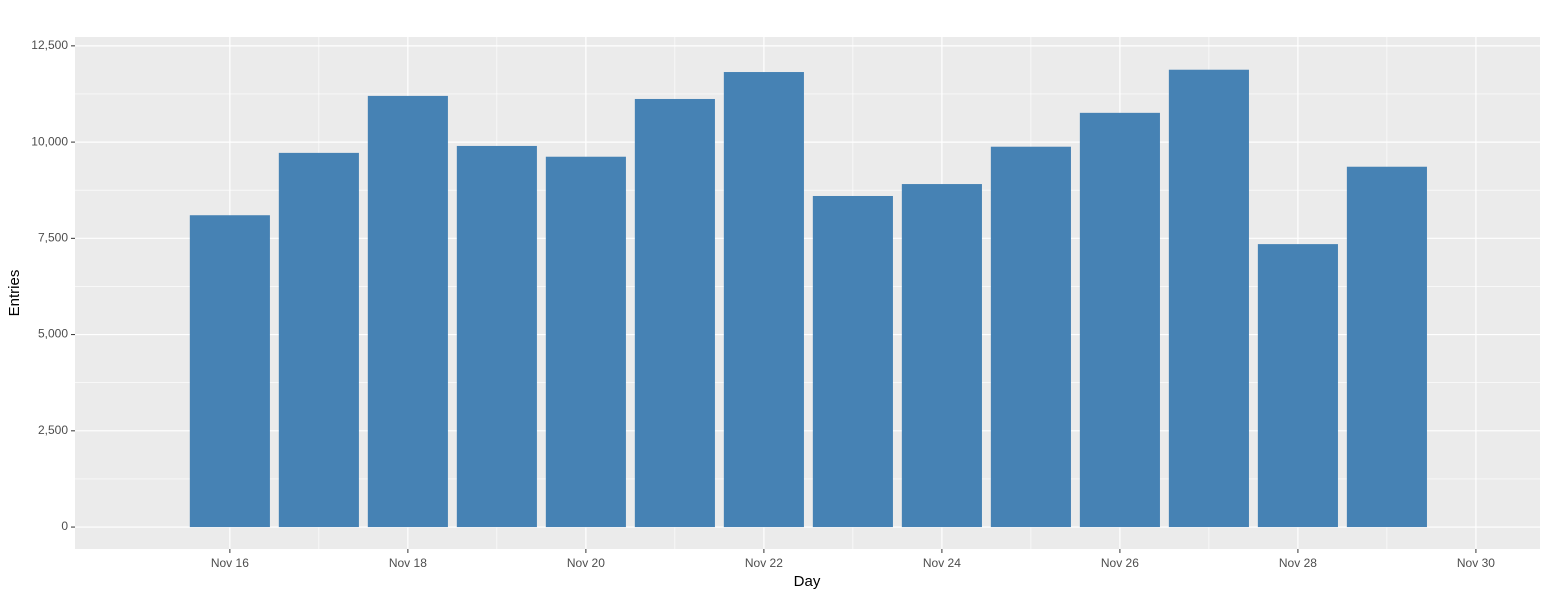 The height and width of the screenshot is (600, 1549). I want to click on x-axis-title: Day, so click(807, 581).